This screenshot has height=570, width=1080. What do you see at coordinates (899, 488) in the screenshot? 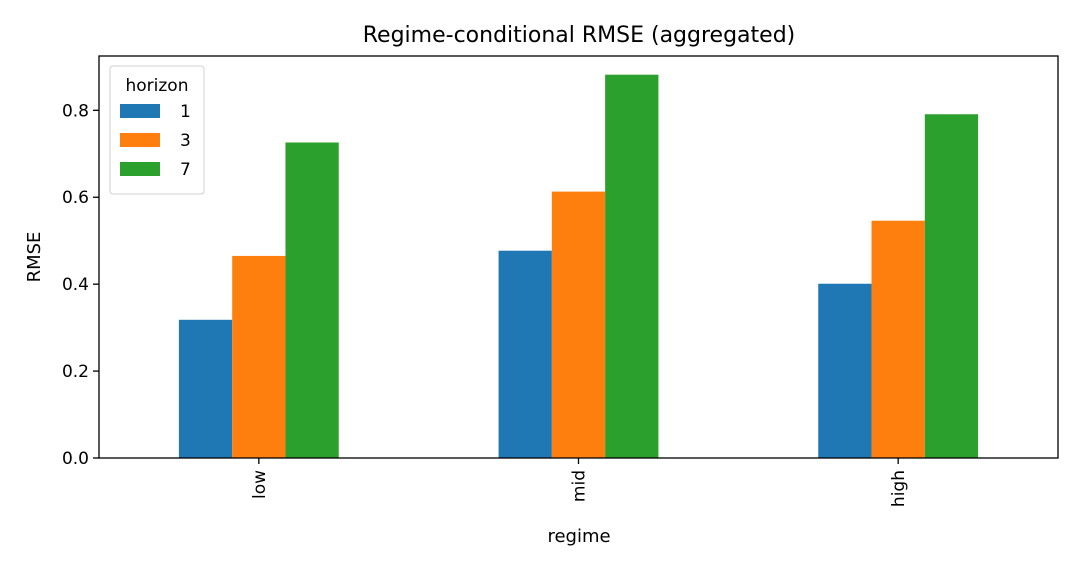
I see `x-tick-label-high: high` at bounding box center [899, 488].